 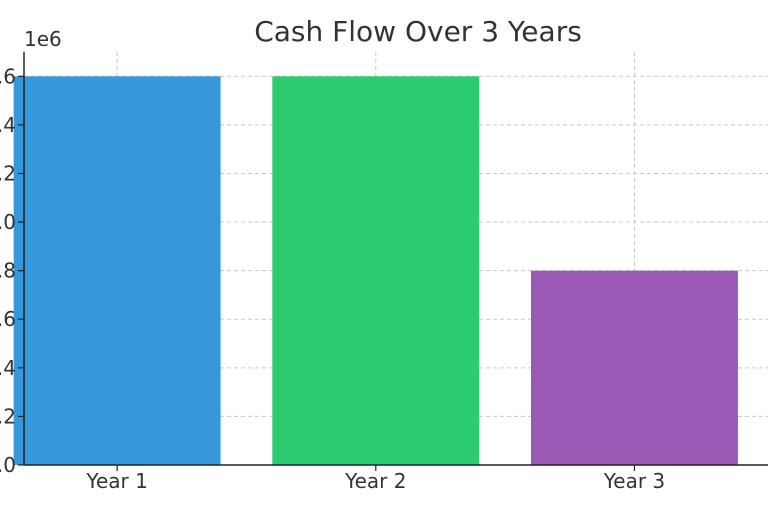 What do you see at coordinates (8, 319) in the screenshot?
I see `y-tick-label: 0.6` at bounding box center [8, 319].